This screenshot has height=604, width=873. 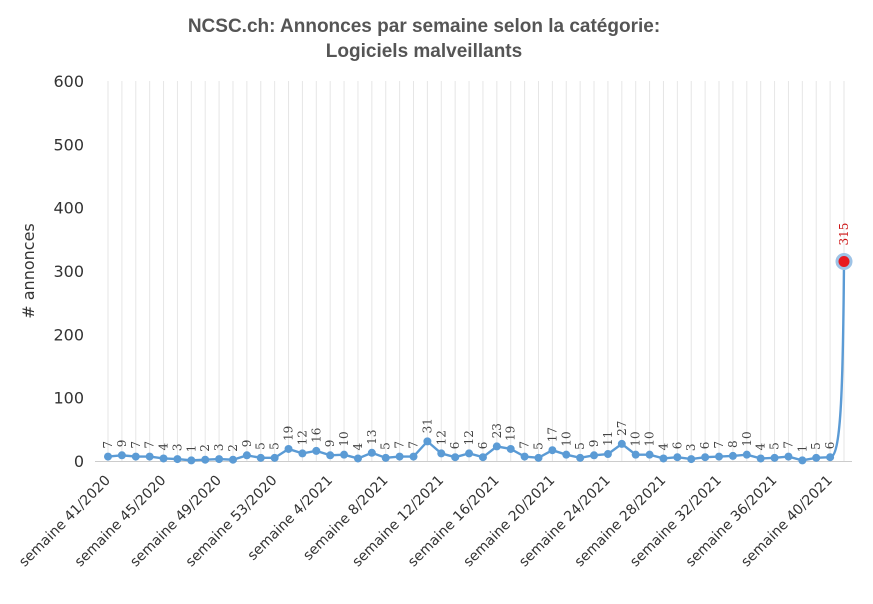 What do you see at coordinates (510, 522) in the screenshot?
I see `x-tick-label: semaine 20/2021` at bounding box center [510, 522].